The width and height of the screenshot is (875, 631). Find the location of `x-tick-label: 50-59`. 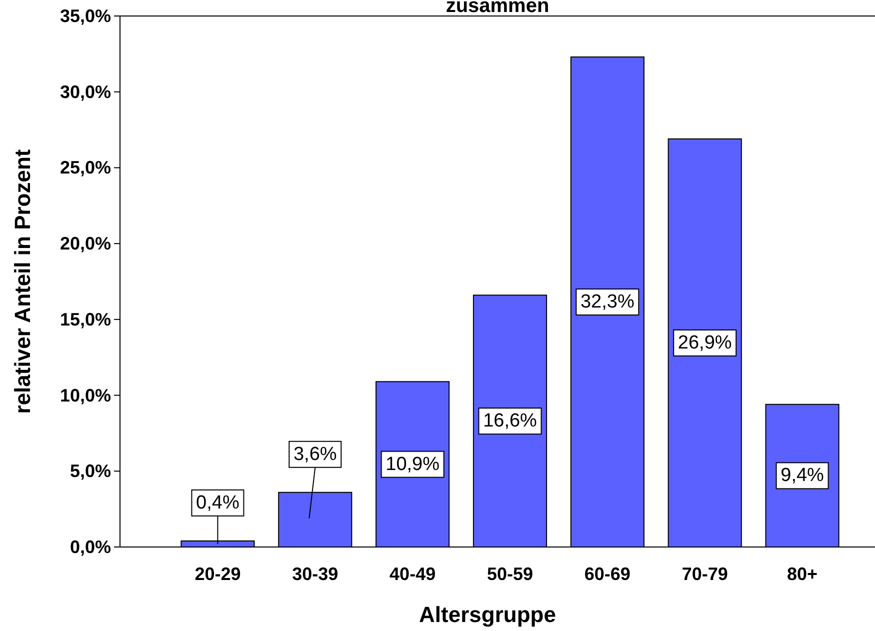

x-tick-label: 50-59 is located at coordinates (510, 574).